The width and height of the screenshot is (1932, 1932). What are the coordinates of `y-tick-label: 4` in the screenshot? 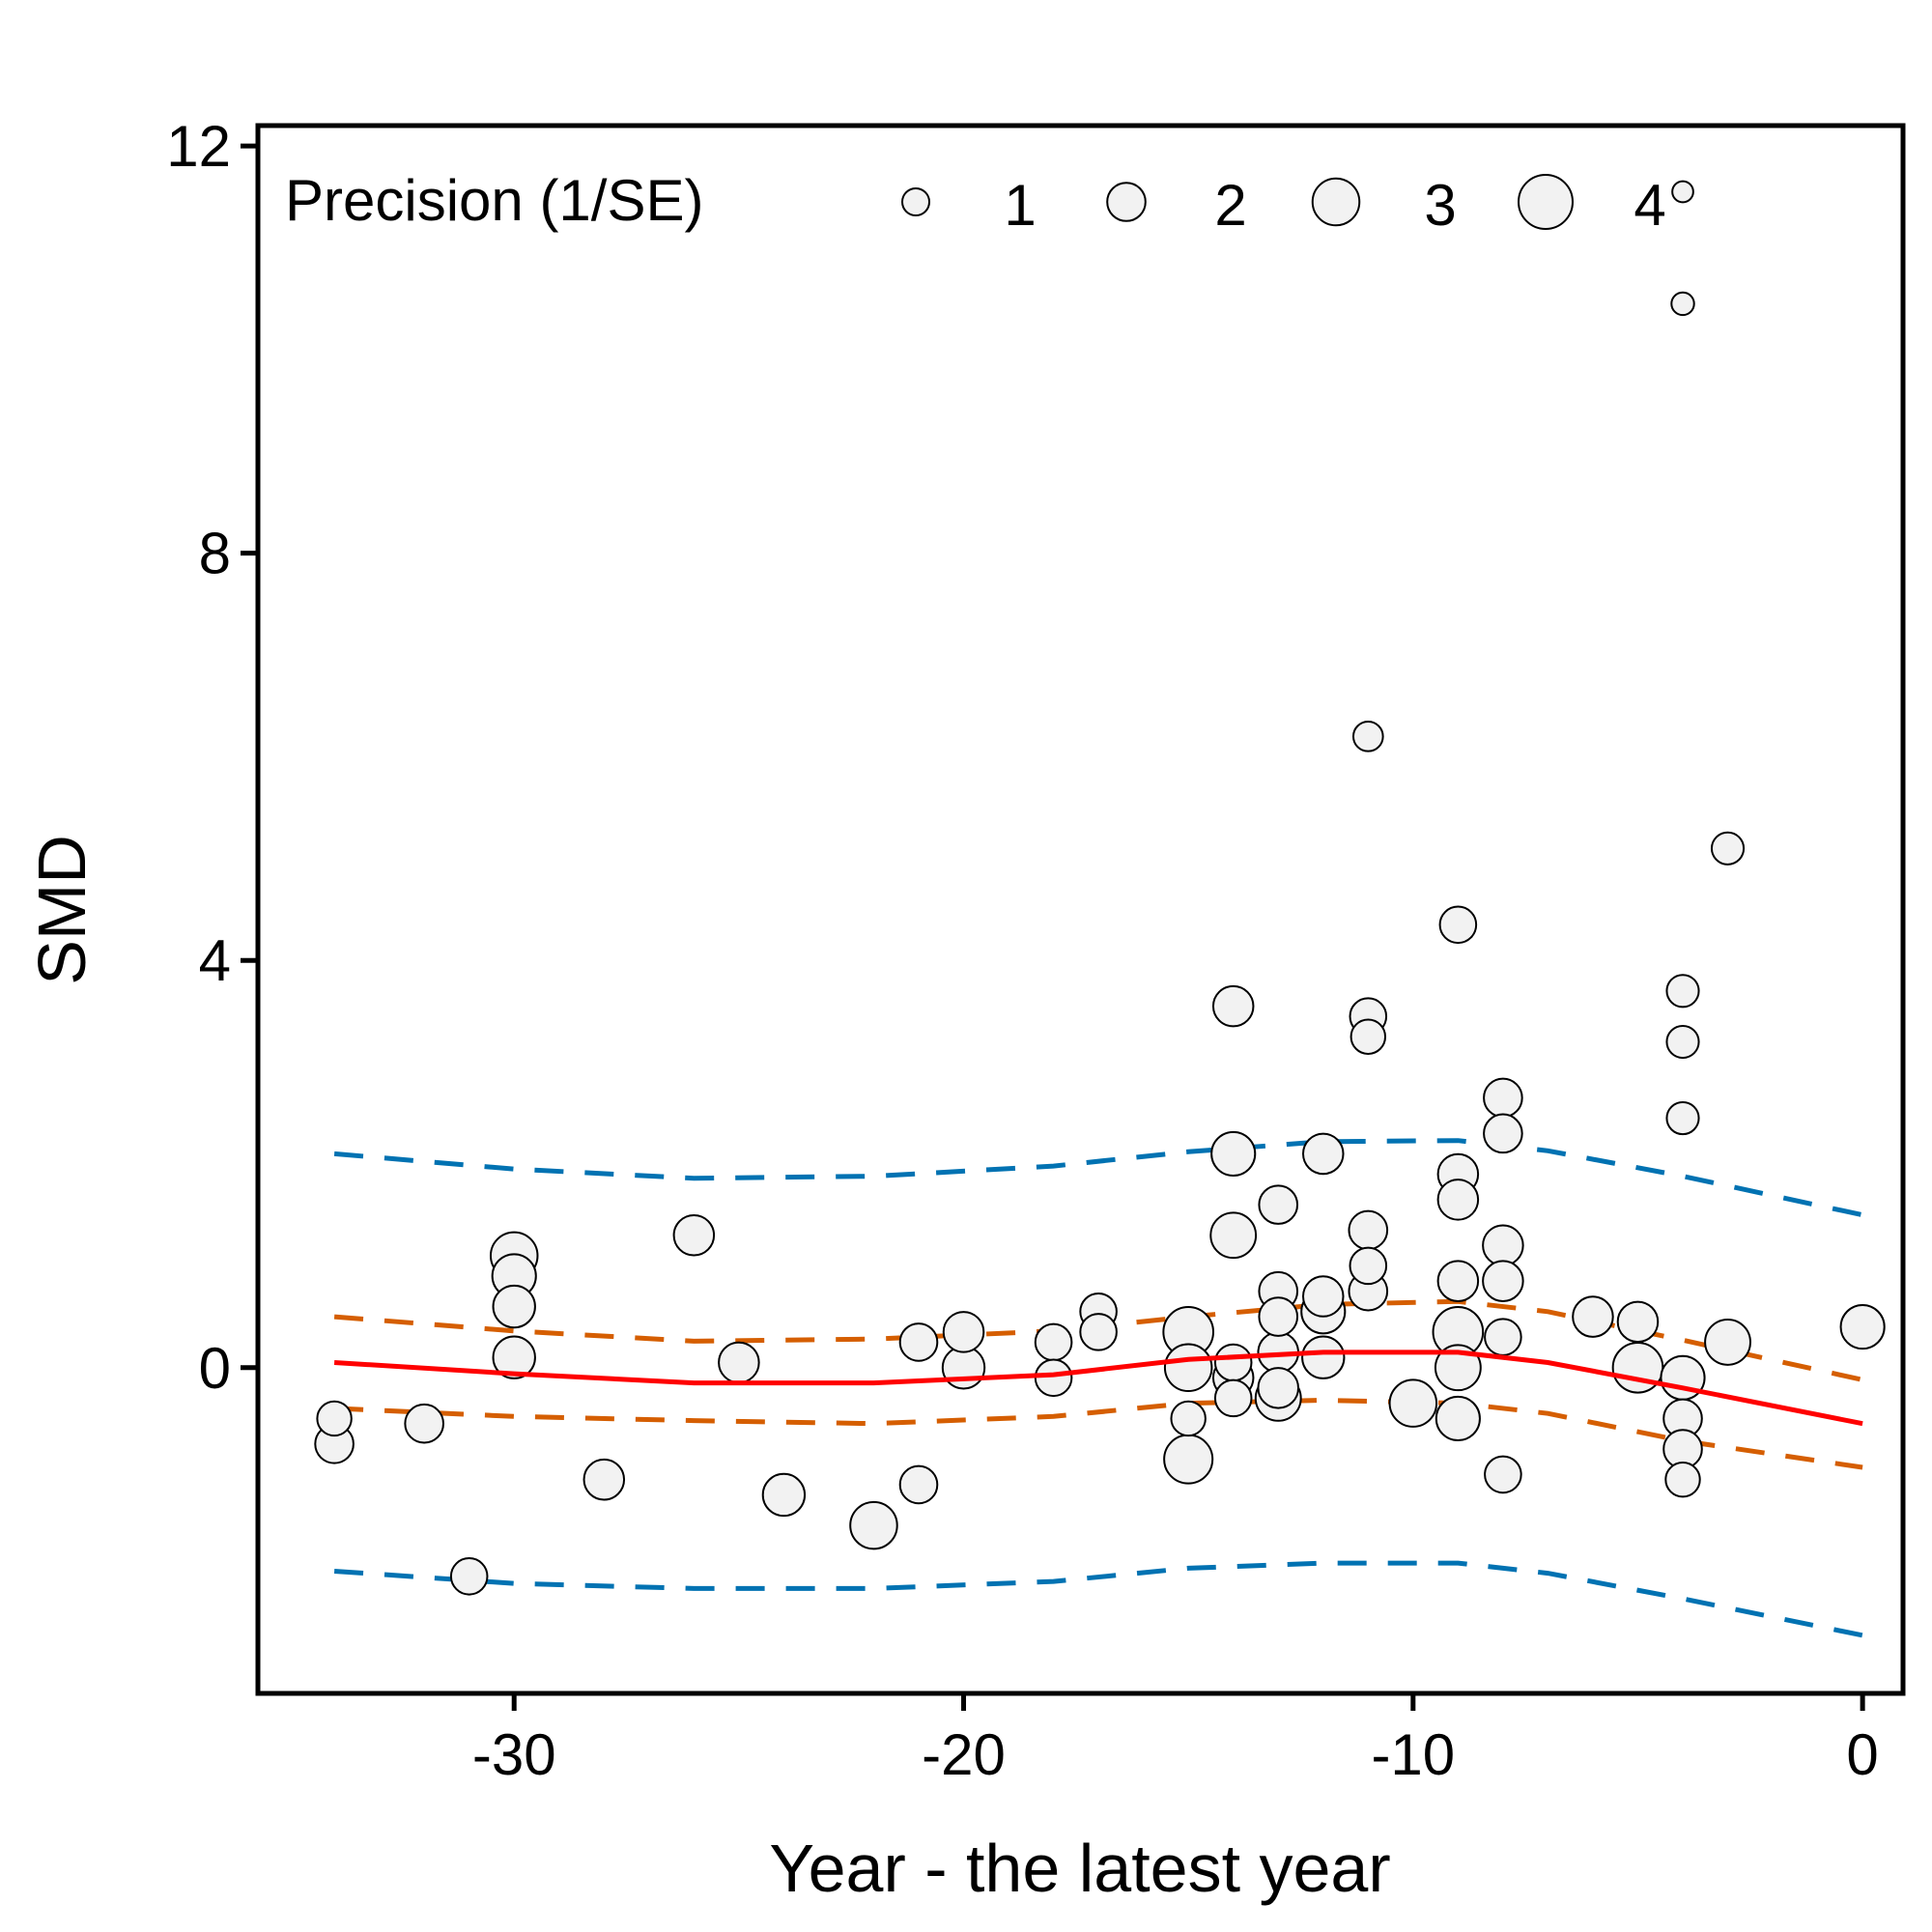 It's located at (215, 960).